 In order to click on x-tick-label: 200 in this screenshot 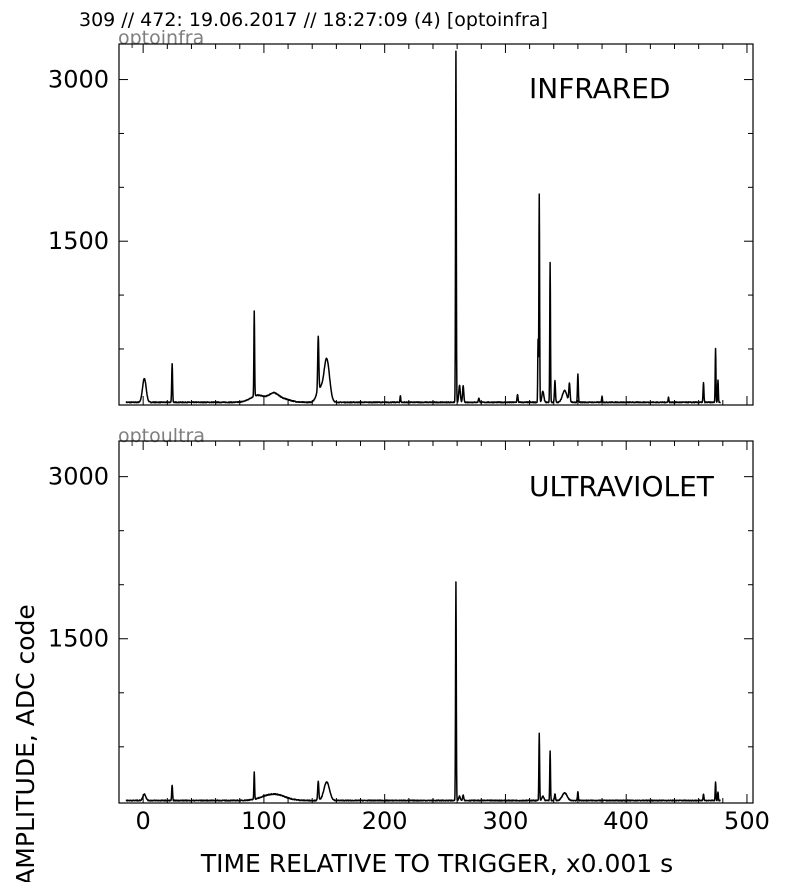, I will do `click(385, 821)`.